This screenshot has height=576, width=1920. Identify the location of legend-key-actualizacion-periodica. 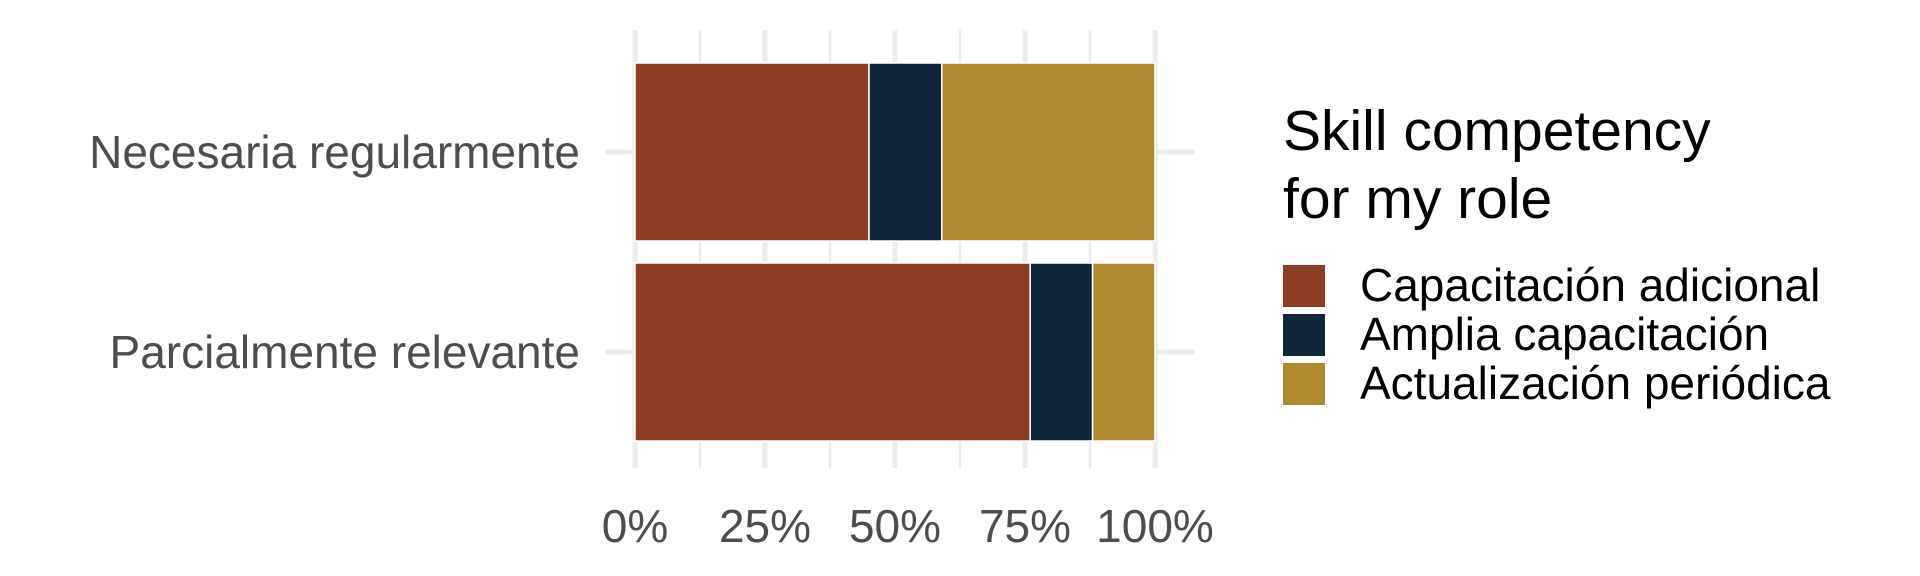
(1304, 384).